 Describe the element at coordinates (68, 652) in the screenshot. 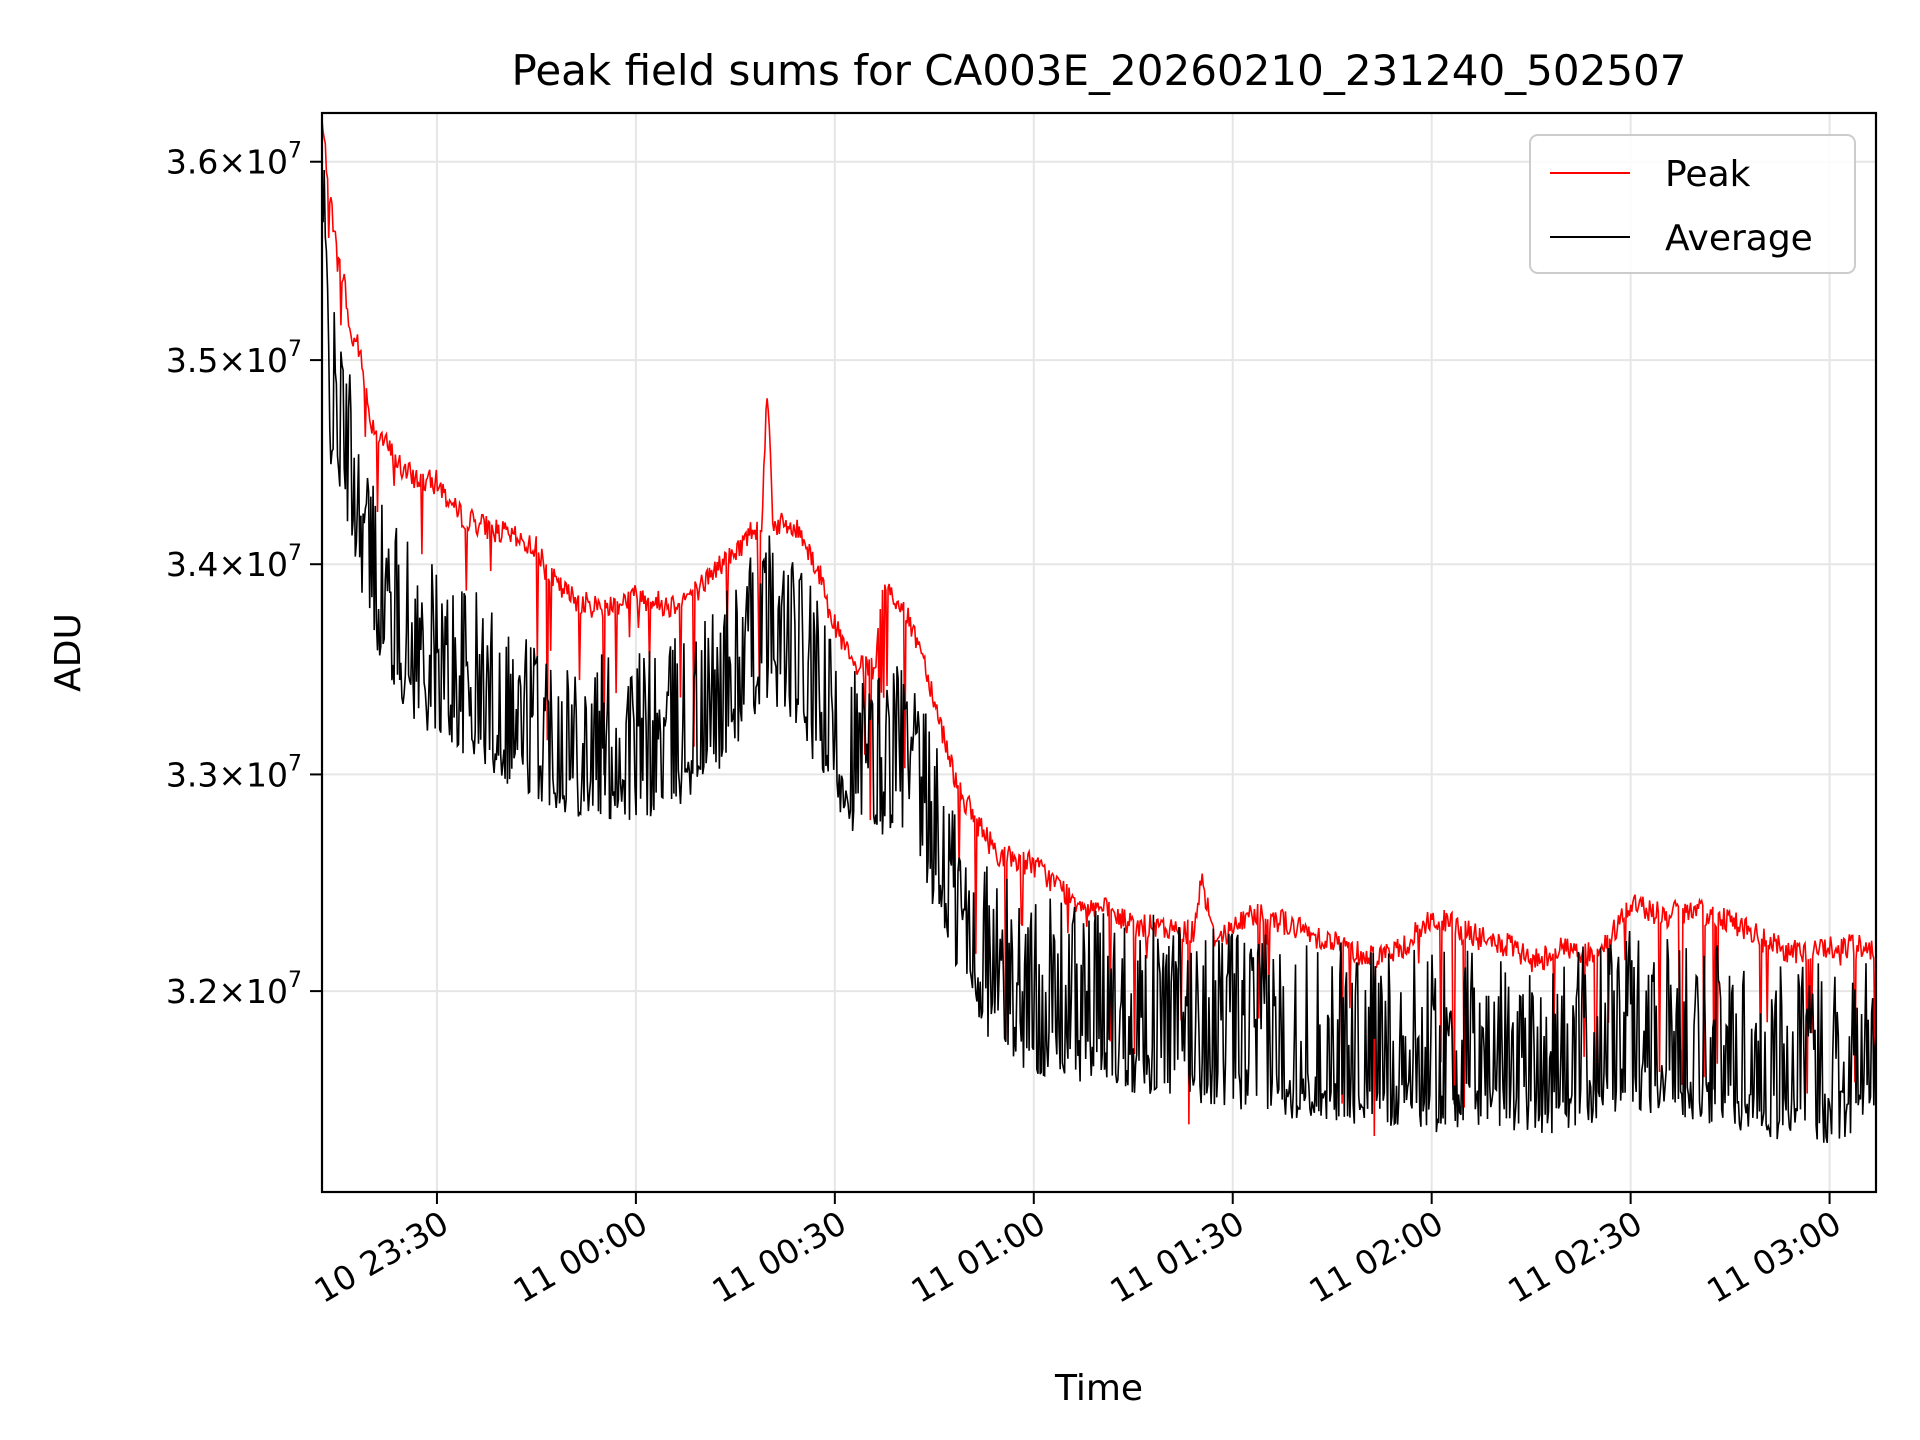

I see `y-axis-label: ADU` at that location.